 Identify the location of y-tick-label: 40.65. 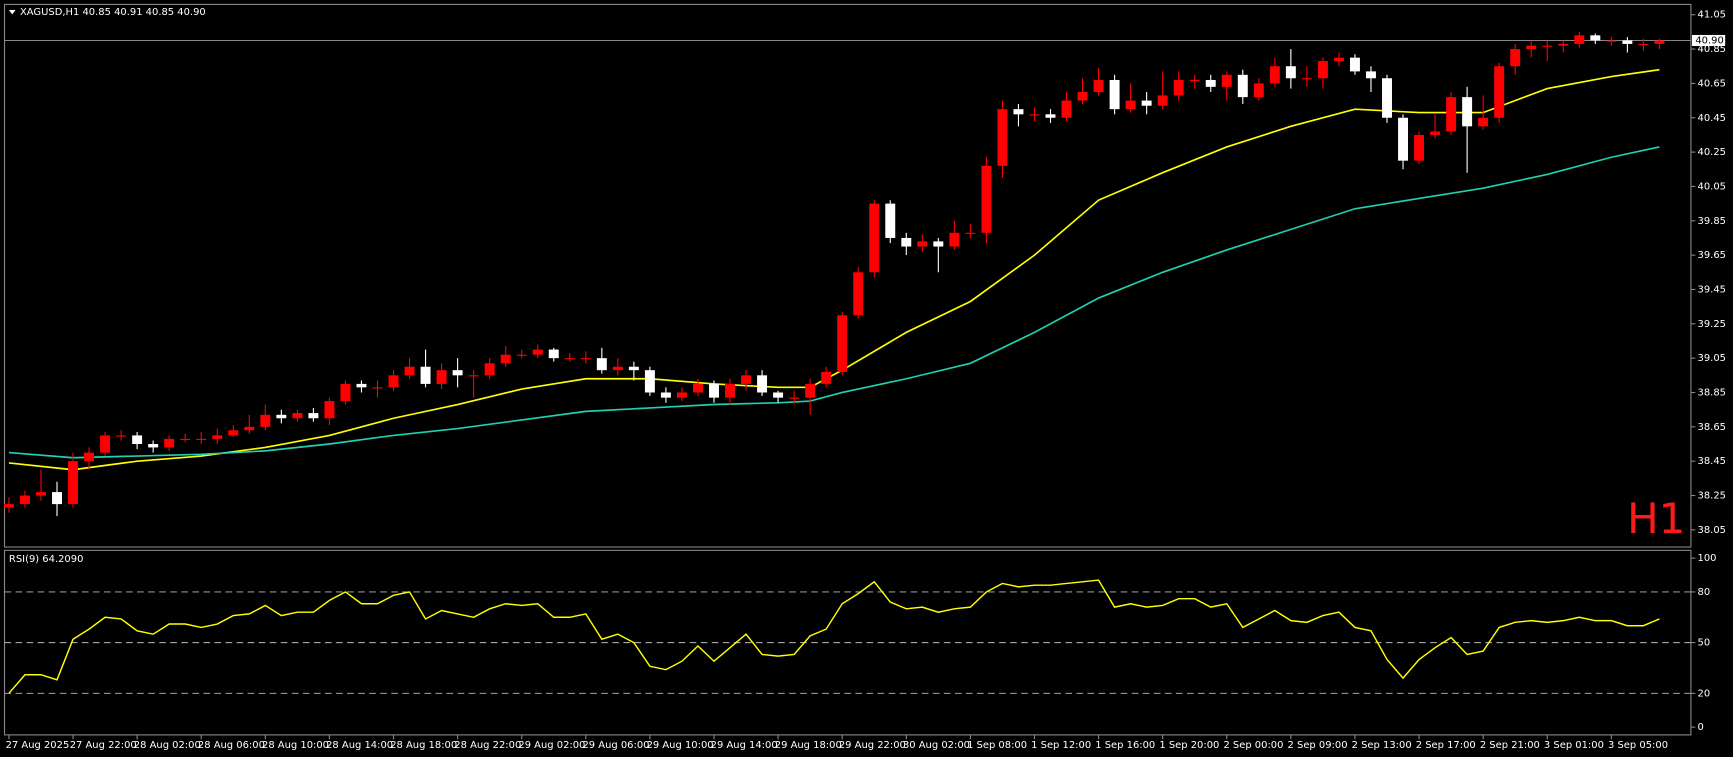
(1712, 83).